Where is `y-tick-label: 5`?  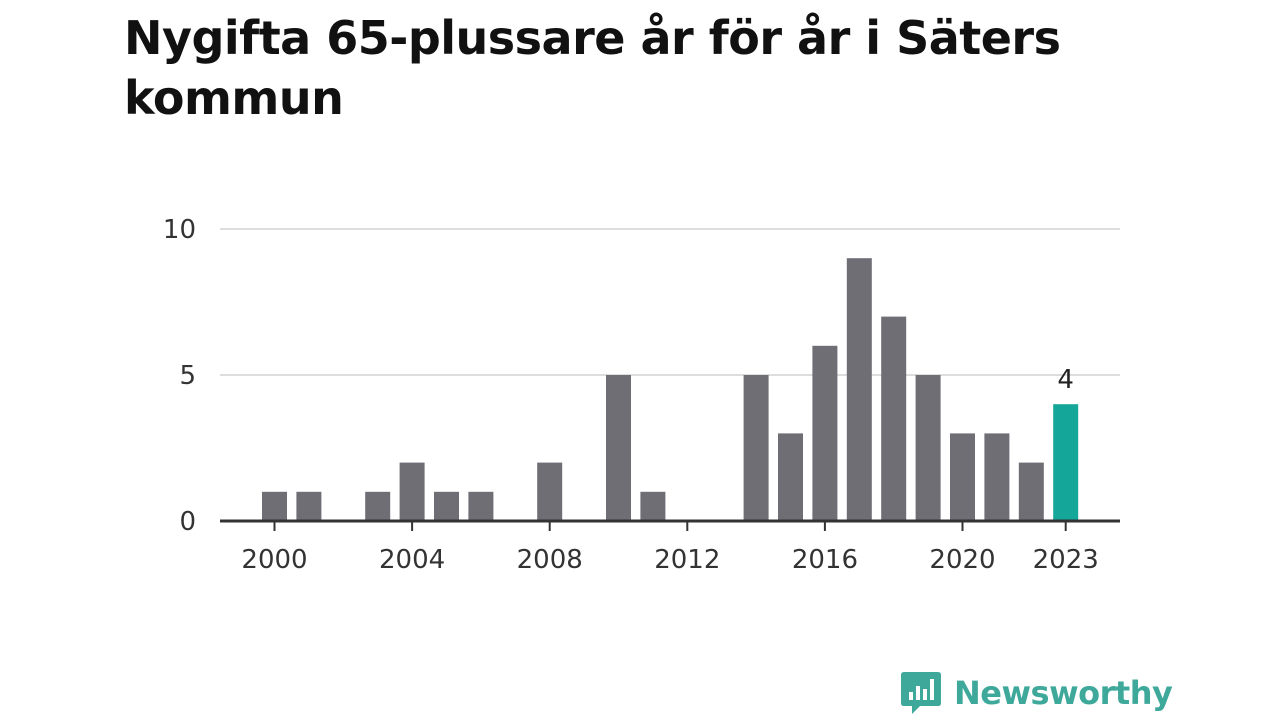 y-tick-label: 5 is located at coordinates (187, 376).